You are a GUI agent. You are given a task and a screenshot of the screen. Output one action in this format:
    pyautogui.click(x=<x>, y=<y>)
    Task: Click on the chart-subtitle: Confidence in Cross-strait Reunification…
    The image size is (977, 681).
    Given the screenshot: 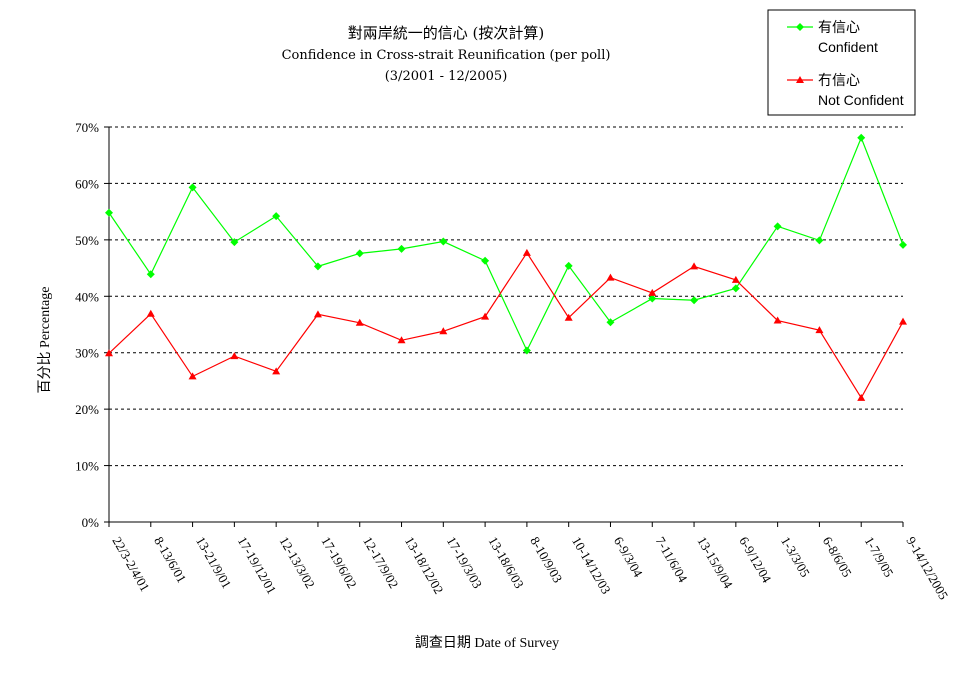 What is the action you would take?
    pyautogui.click(x=446, y=55)
    